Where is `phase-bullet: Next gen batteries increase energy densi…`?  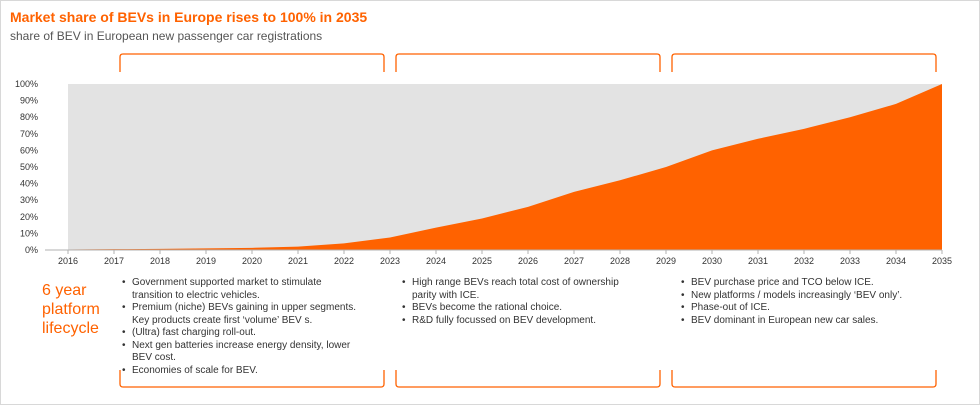 phase-bullet: Next gen batteries increase energy densi… is located at coordinates (241, 352).